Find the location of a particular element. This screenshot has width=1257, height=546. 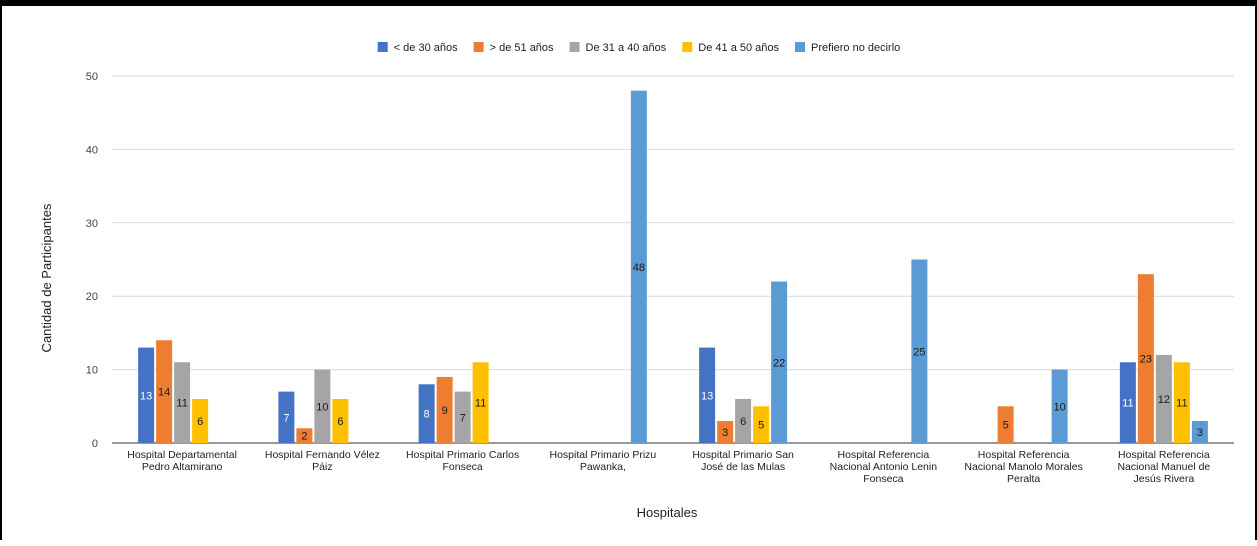

data-label: 12 is located at coordinates (1164, 400).